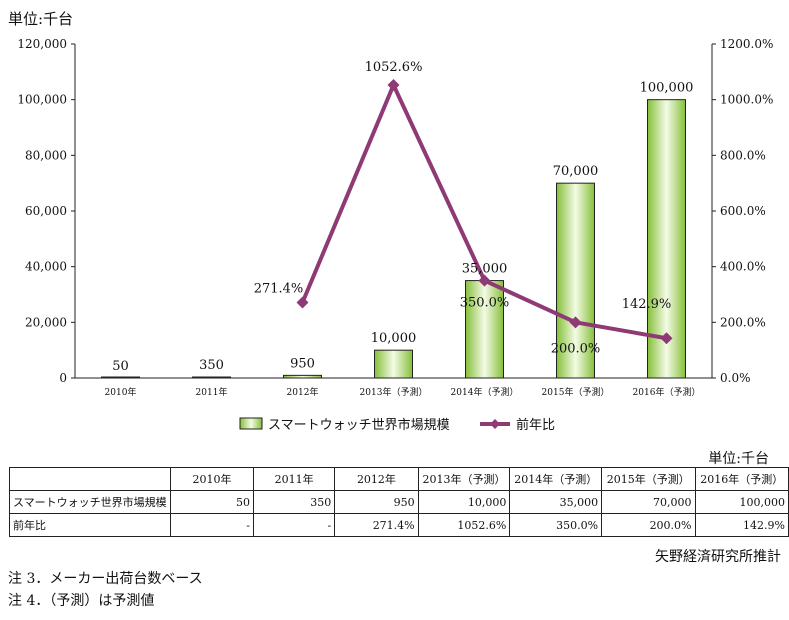 The width and height of the screenshot is (789, 620). What do you see at coordinates (41, 19) in the screenshot?
I see `chart-unit-label: 単位:千台` at bounding box center [41, 19].